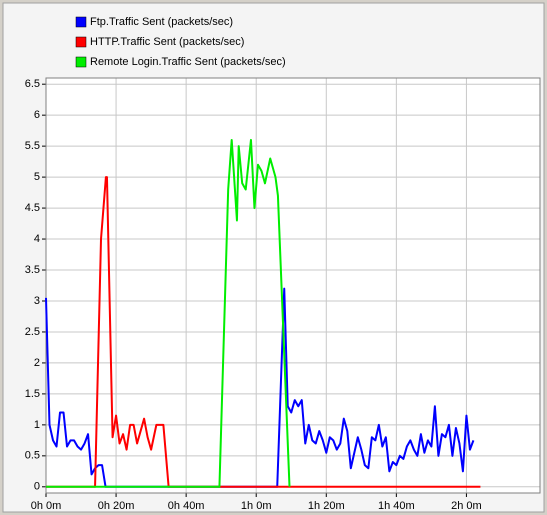 This screenshot has height=515, width=547. What do you see at coordinates (186, 506) in the screenshot?
I see `x-tick-label: 0h 40m` at bounding box center [186, 506].